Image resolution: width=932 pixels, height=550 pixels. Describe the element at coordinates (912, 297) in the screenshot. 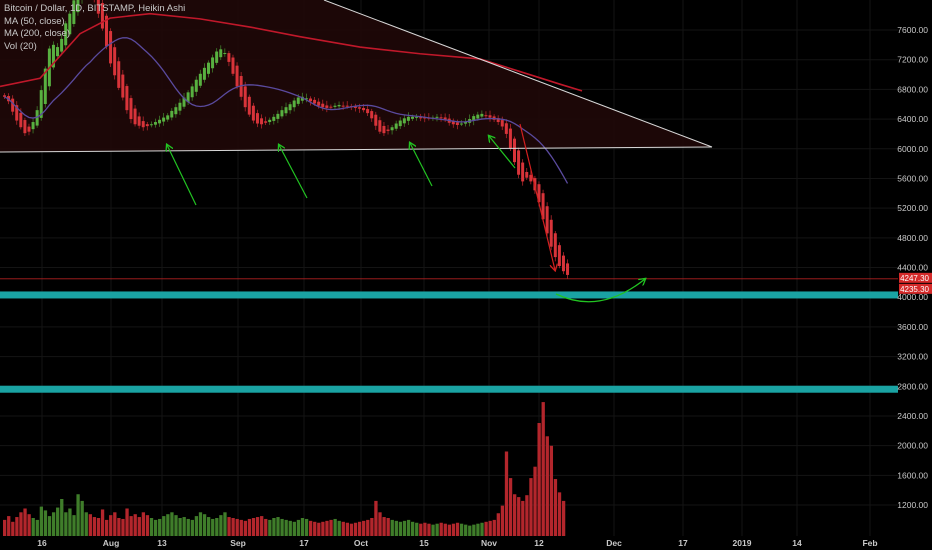

I see `price-tick-label: 4000.00` at that location.